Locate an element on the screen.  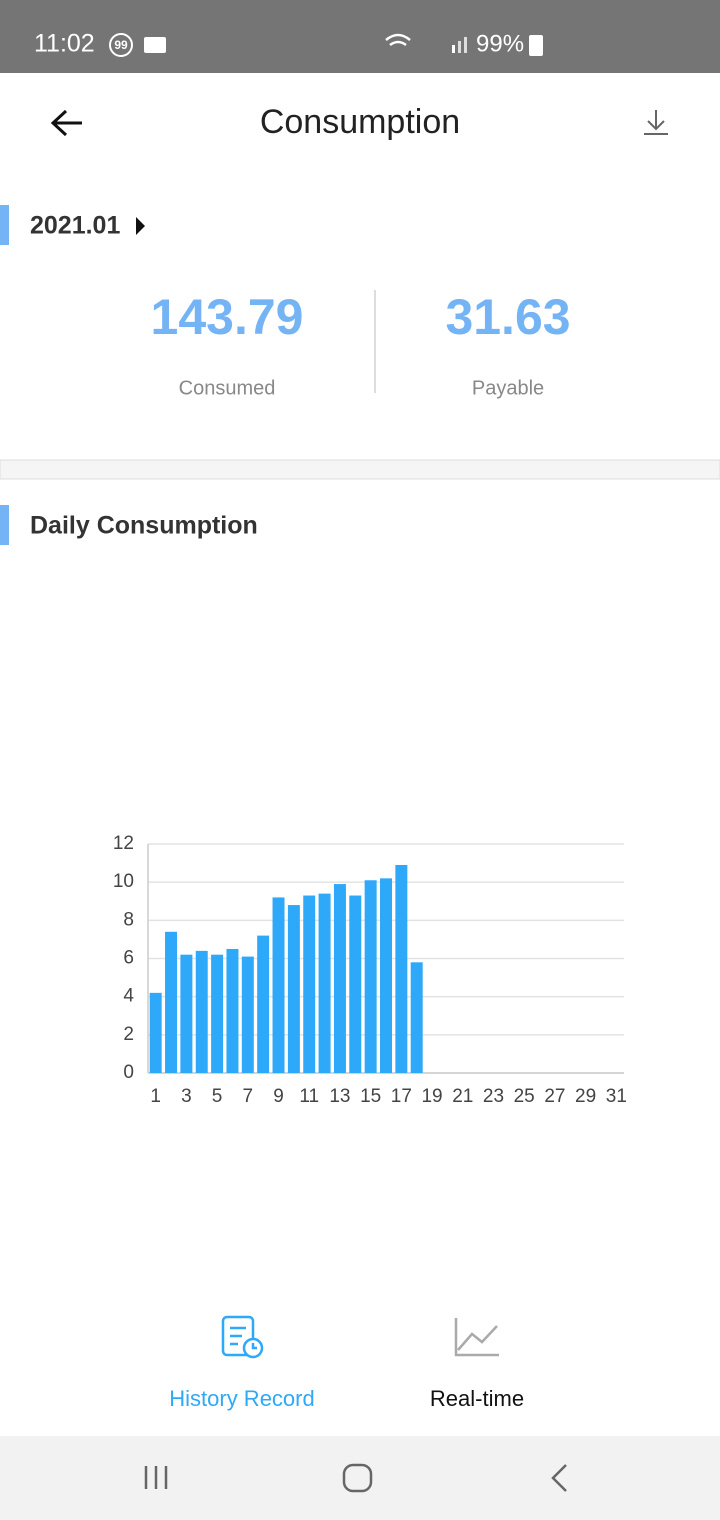
download-button is located at coordinates (656, 122).